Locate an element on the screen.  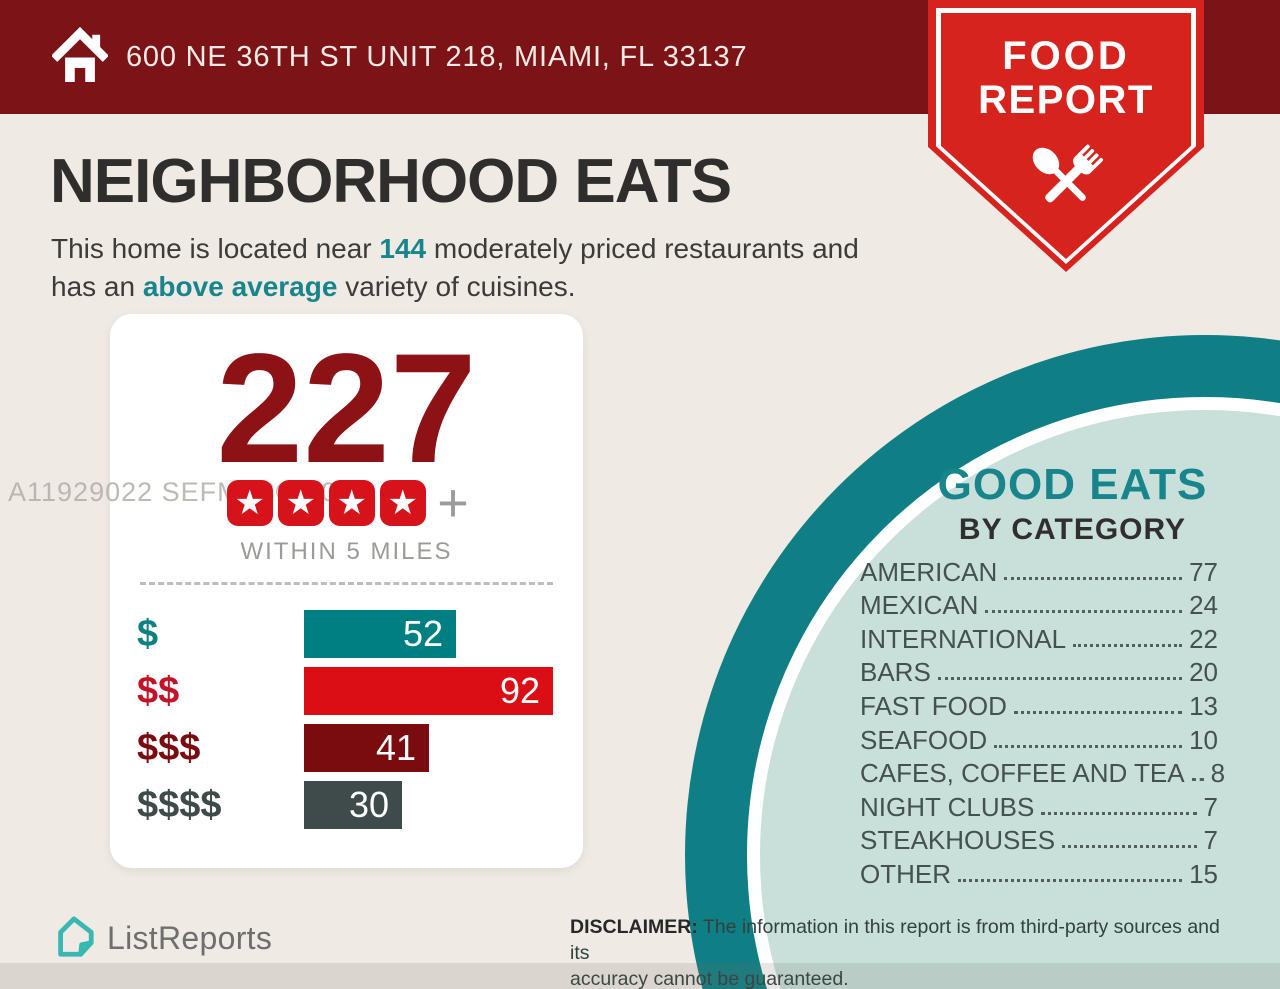
bar-row: $$$ 41 is located at coordinates (346, 748).